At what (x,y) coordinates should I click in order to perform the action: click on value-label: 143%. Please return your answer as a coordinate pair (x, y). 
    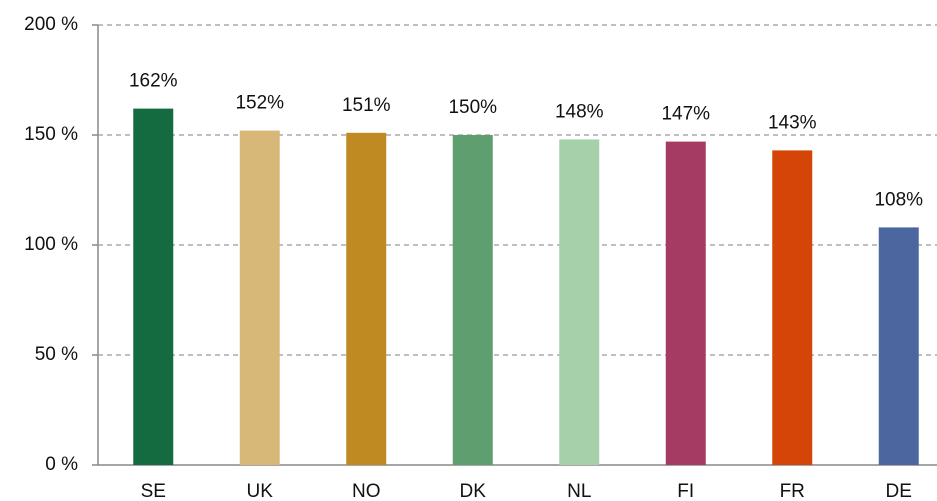
    Looking at the image, I should click on (792, 122).